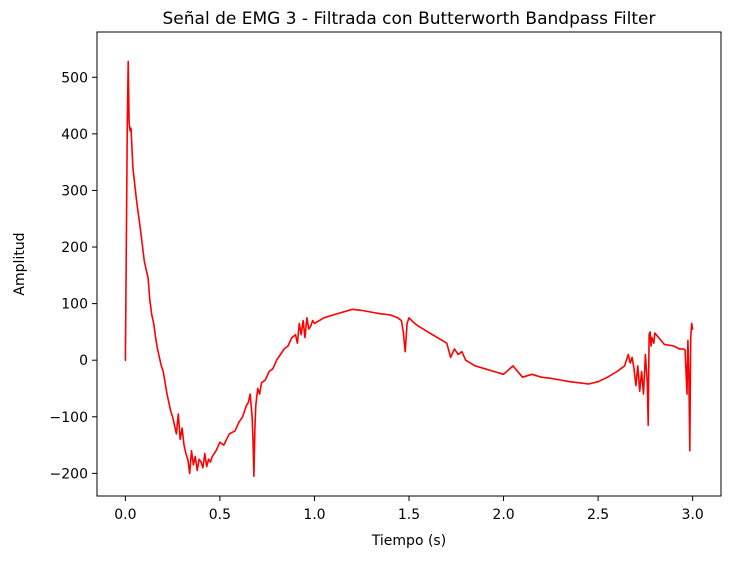 Image resolution: width=735 pixels, height=562 pixels. I want to click on y-tick-label: 100, so click(74, 305).